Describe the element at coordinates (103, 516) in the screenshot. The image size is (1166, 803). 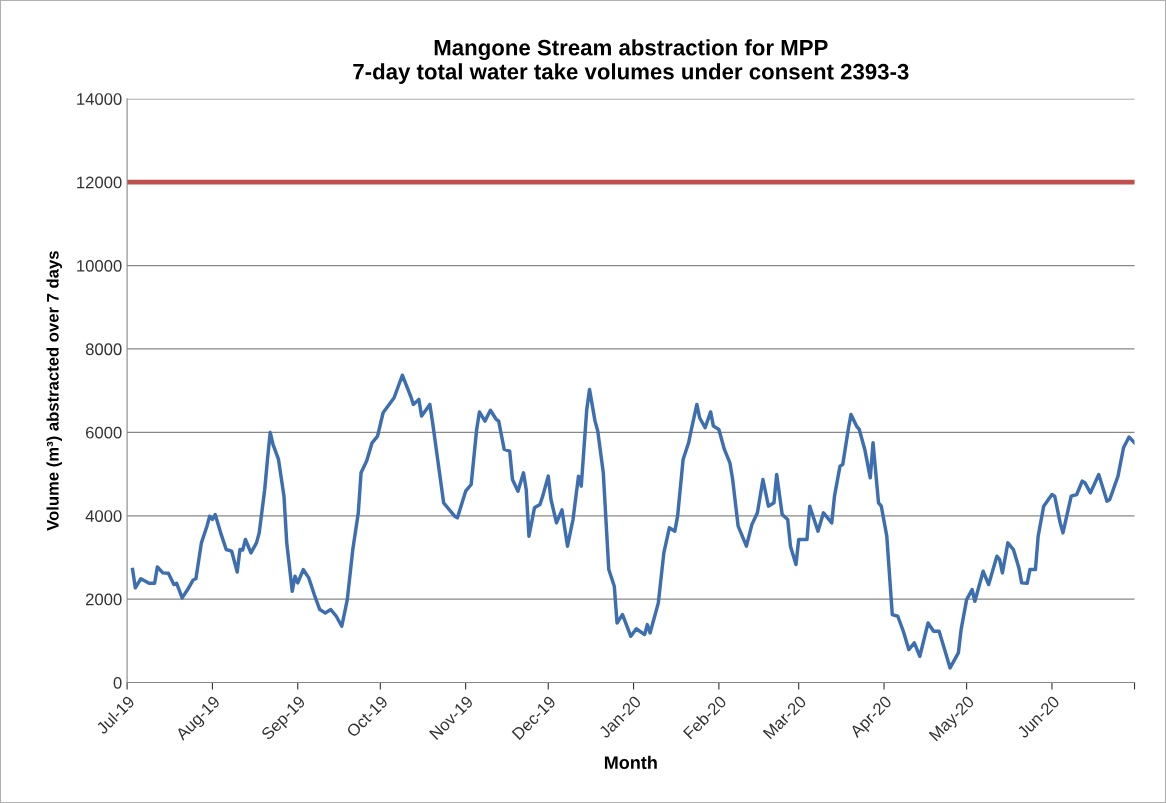
I see `y-tick-label: 4000` at that location.